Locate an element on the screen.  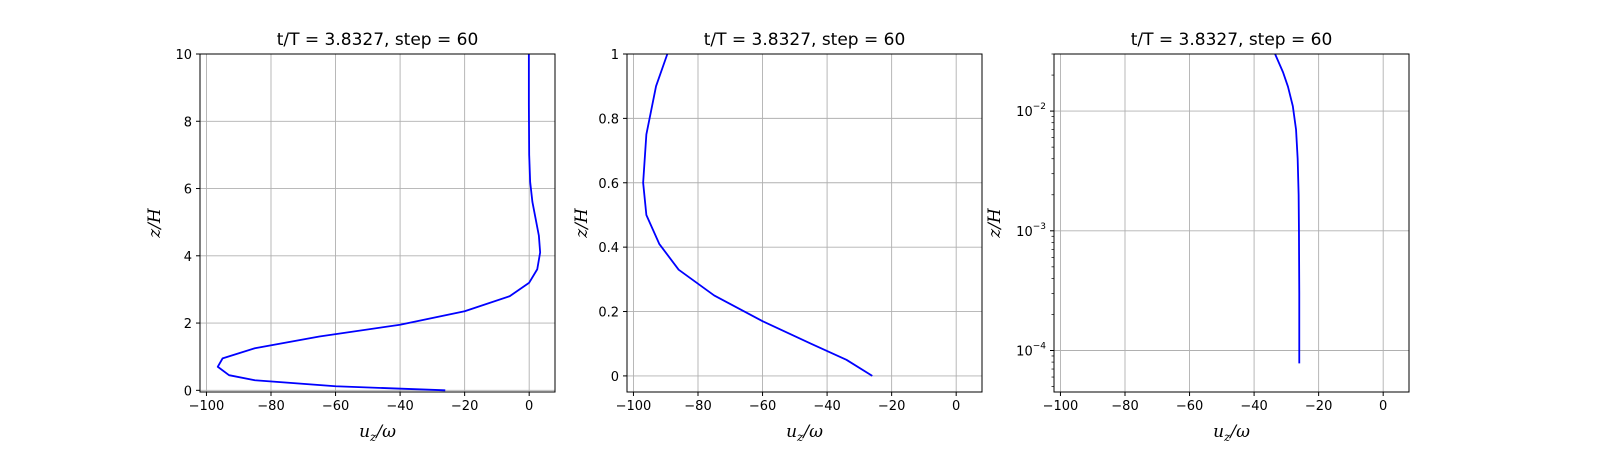
y-tick-label: 10 is located at coordinates (183, 55).